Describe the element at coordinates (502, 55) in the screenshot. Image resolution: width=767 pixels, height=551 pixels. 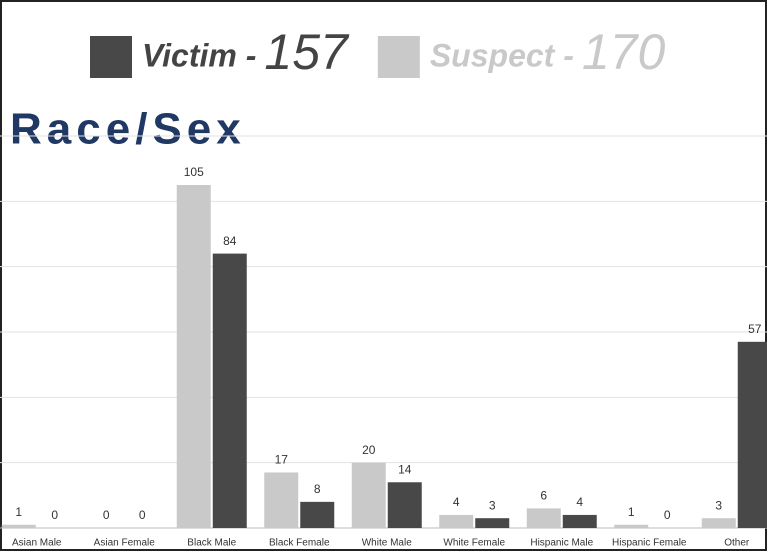
I see `legend-label: Suspect -` at that location.